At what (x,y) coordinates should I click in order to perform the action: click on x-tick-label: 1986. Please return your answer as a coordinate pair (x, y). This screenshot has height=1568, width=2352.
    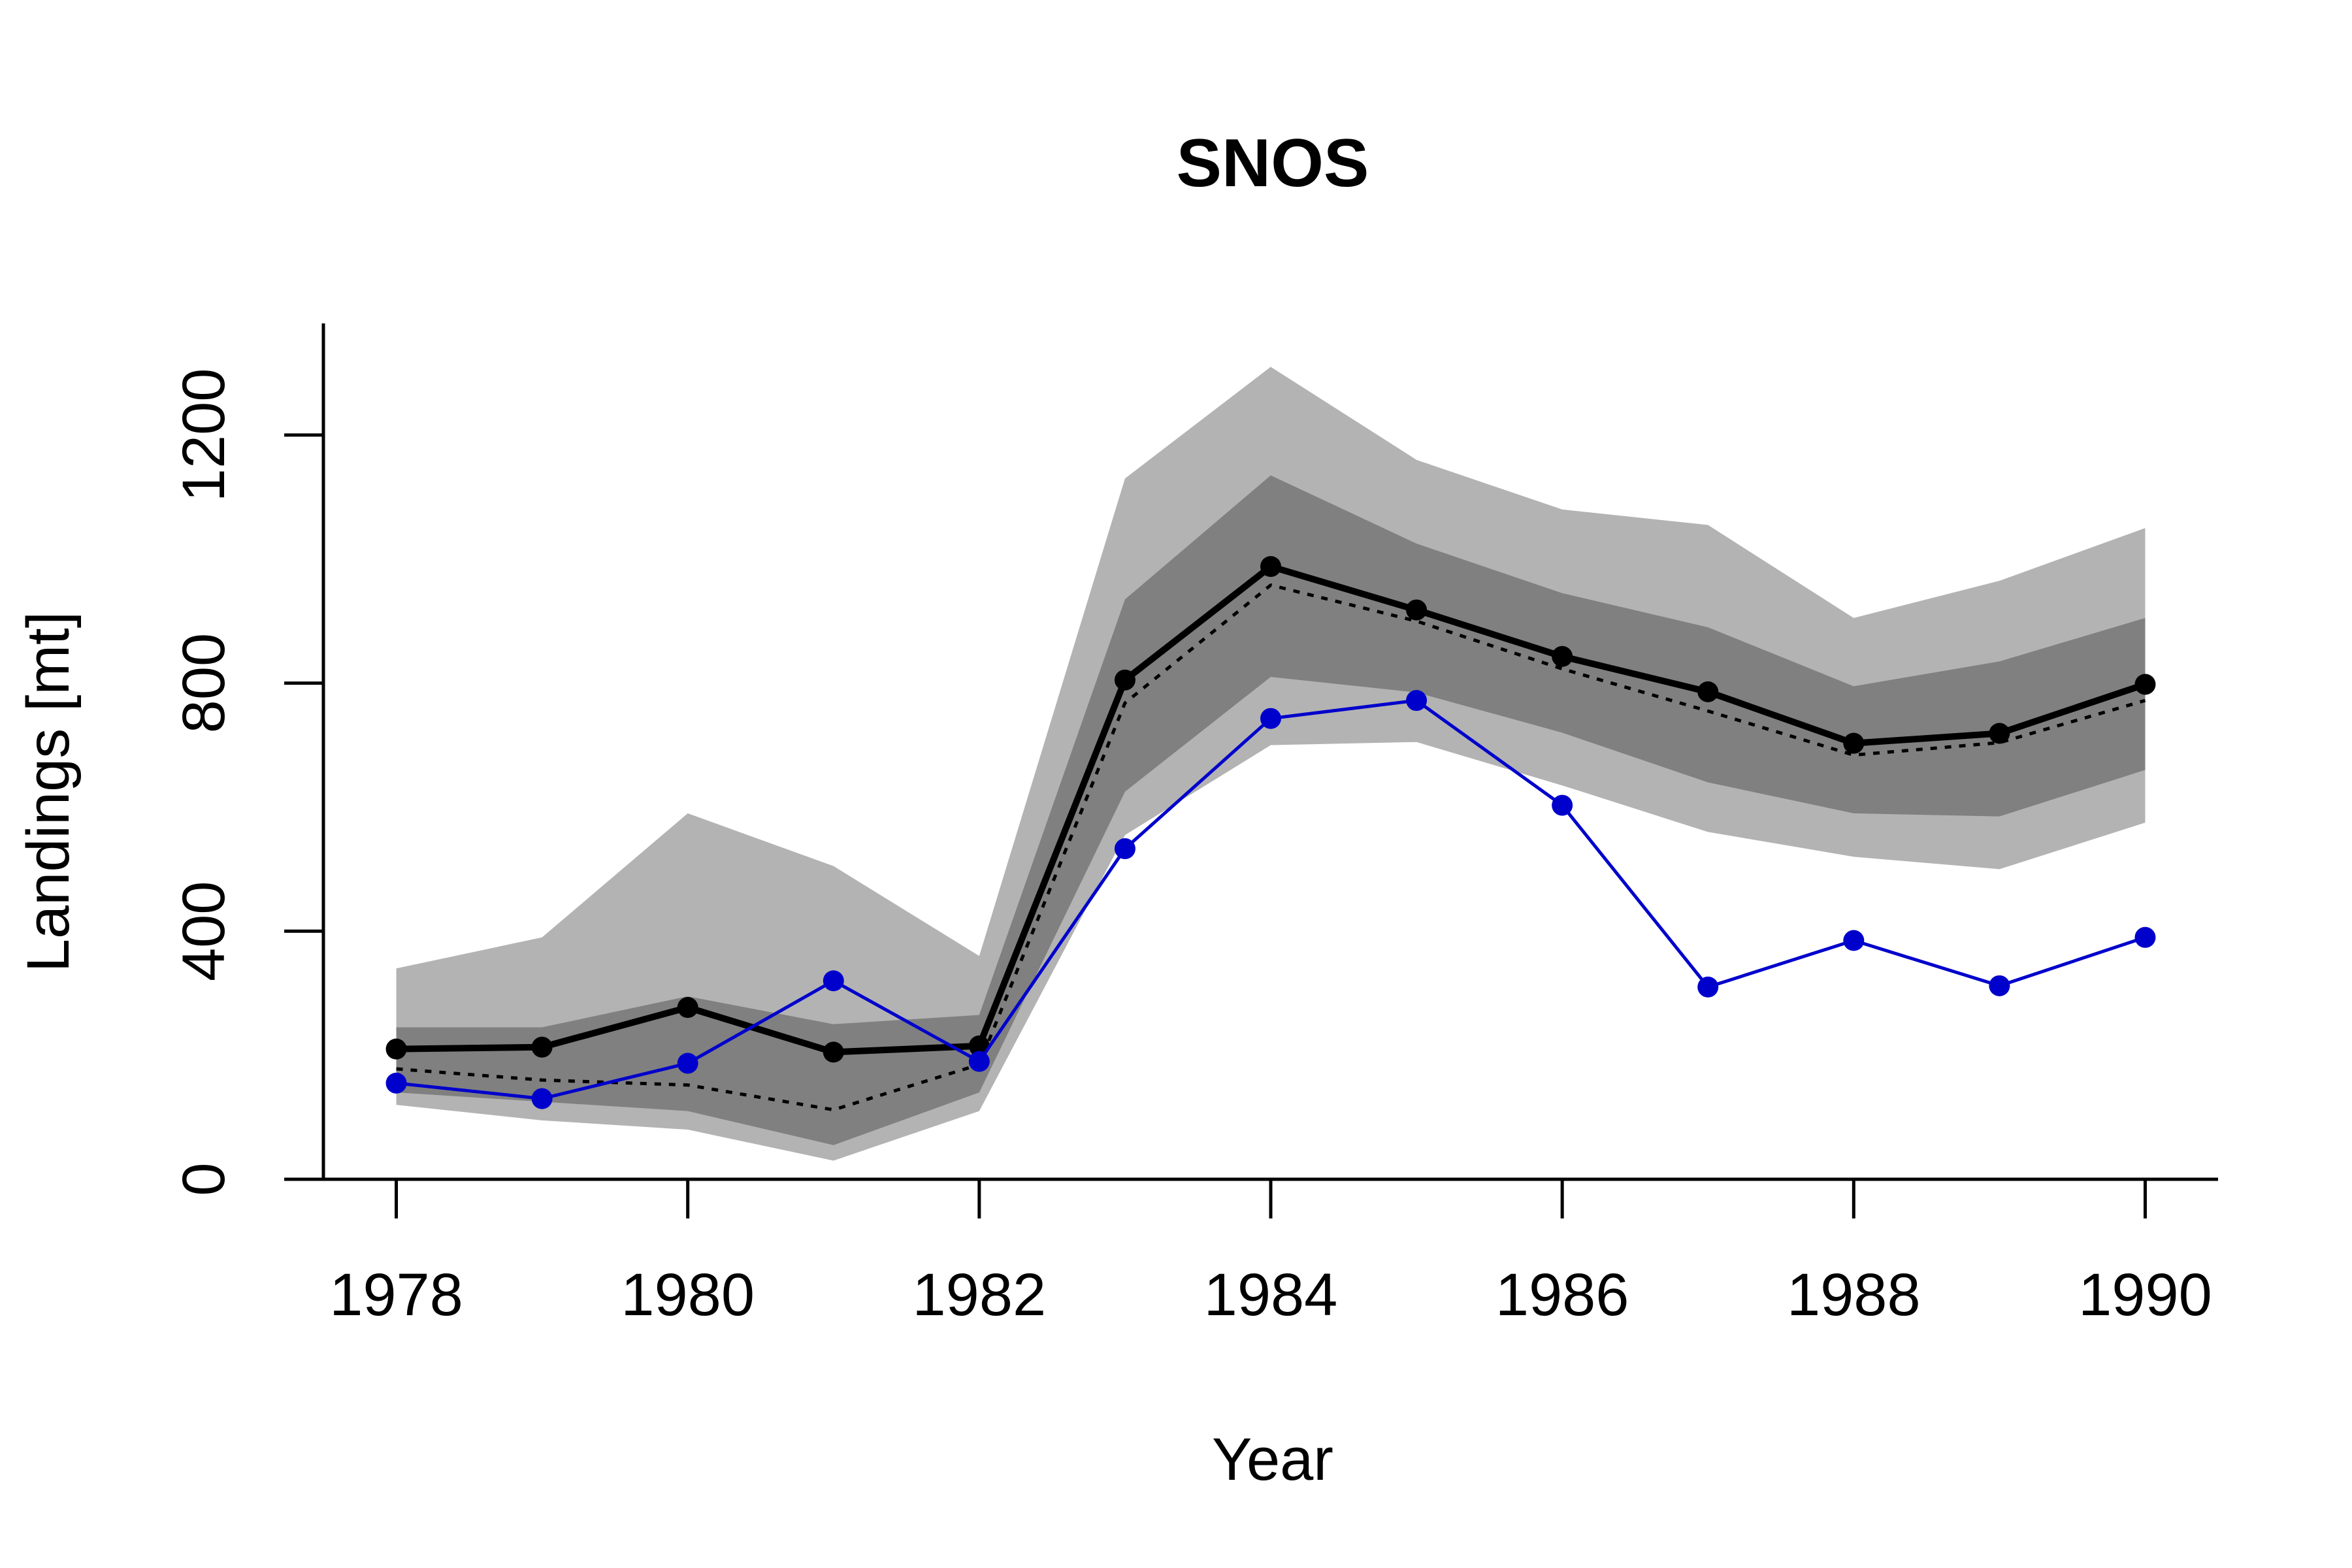
    Looking at the image, I should click on (1562, 1295).